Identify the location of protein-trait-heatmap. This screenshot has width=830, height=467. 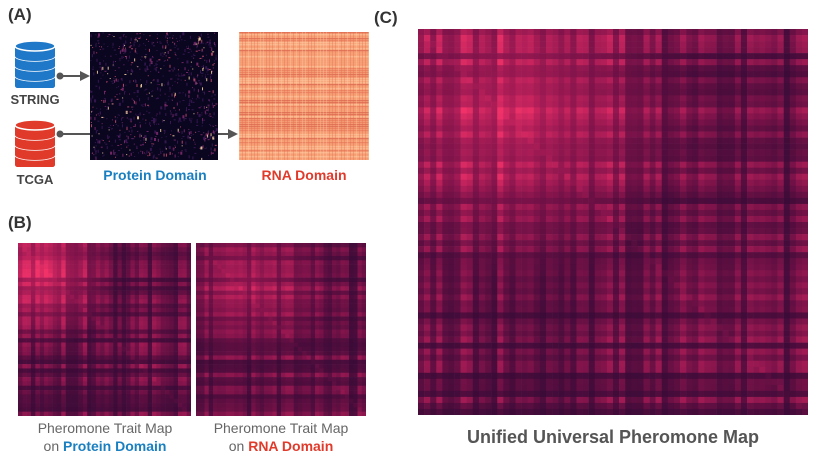
(104, 329).